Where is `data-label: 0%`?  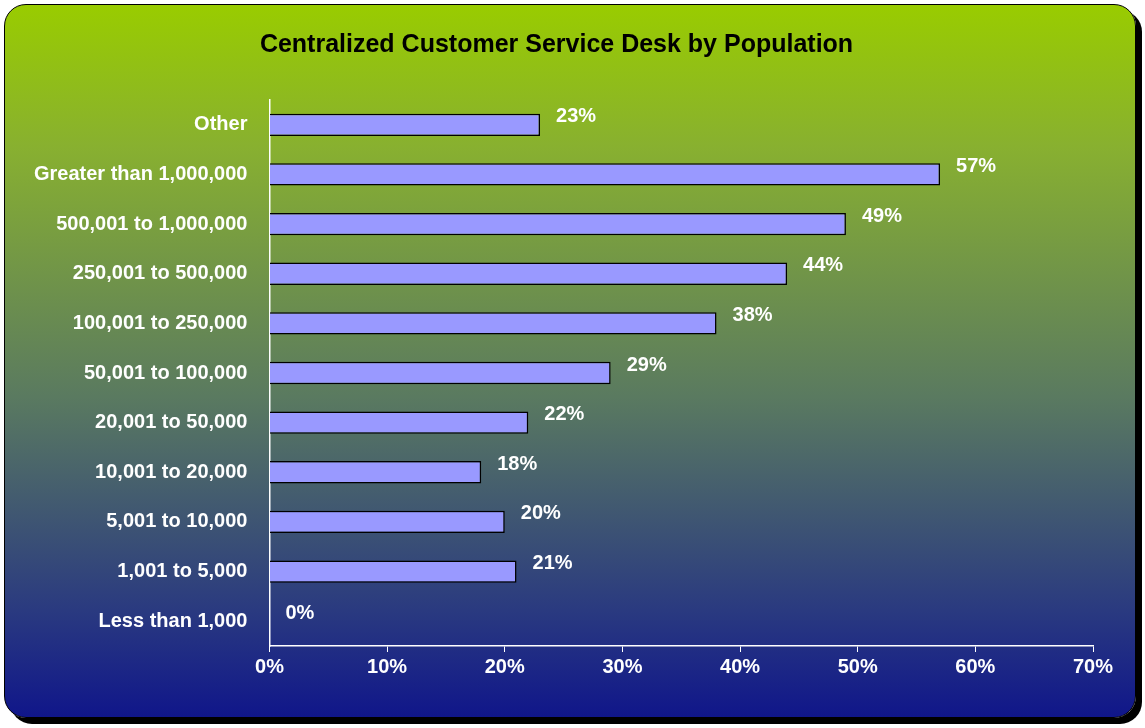 data-label: 0% is located at coordinates (300, 611).